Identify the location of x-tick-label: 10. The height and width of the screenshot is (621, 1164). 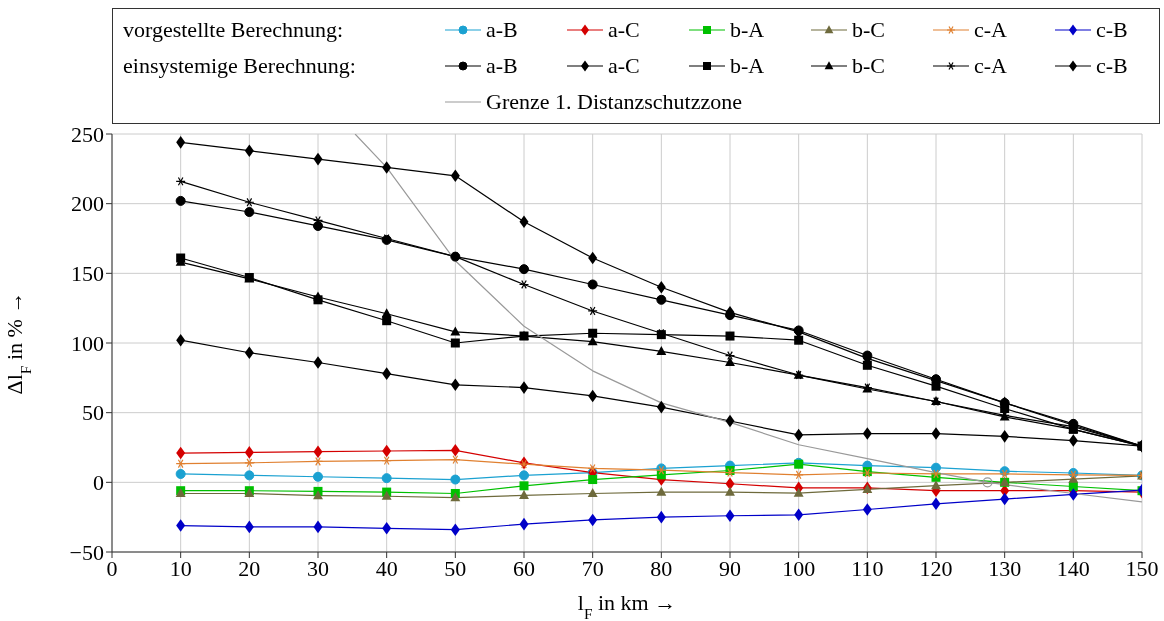
(180, 568).